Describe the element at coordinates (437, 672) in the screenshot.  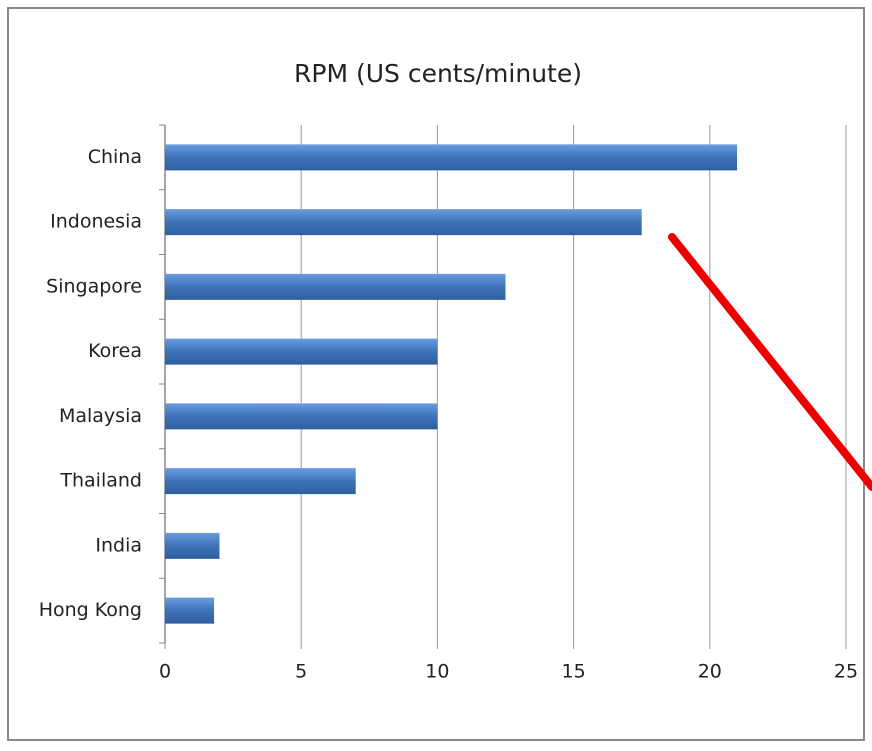
I see `x-tick-label: 10` at that location.